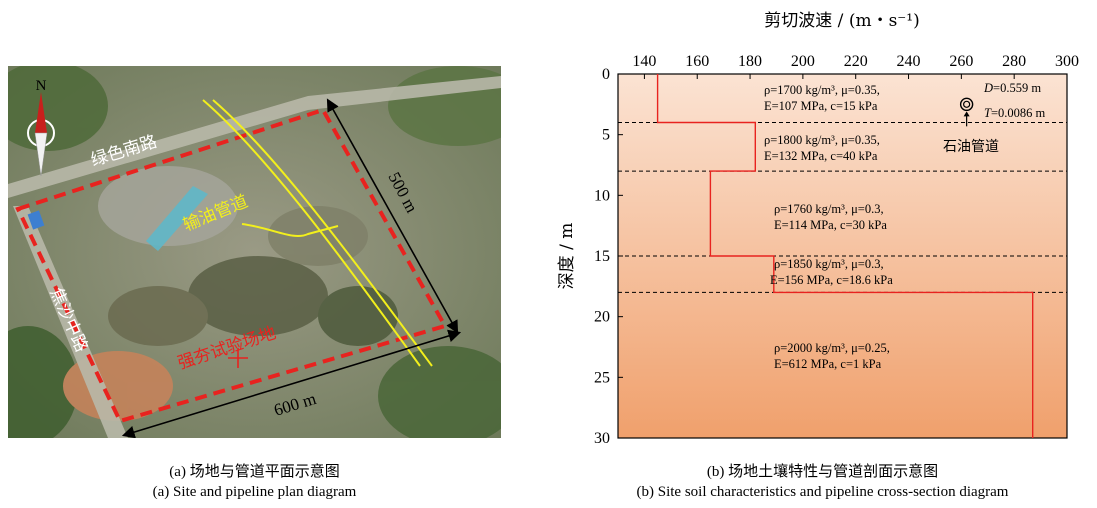 The image size is (1097, 508). What do you see at coordinates (1018, 113) in the screenshot?
I see `pipe-thickness-value: =0.0086 m` at bounding box center [1018, 113].